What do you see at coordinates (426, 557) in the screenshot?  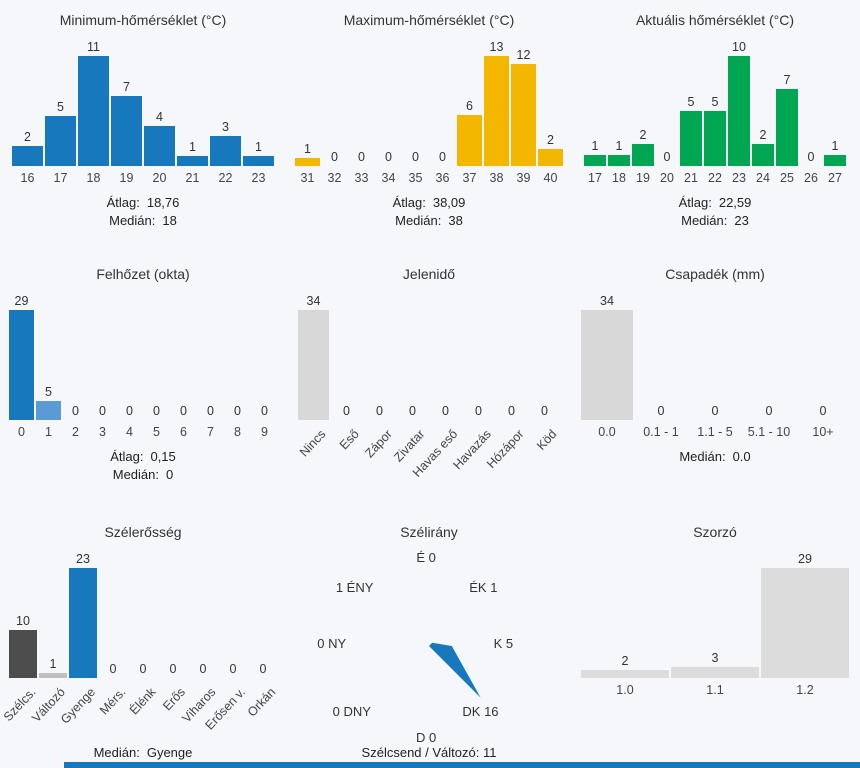 I see `wind-direction-label: É 0` at bounding box center [426, 557].